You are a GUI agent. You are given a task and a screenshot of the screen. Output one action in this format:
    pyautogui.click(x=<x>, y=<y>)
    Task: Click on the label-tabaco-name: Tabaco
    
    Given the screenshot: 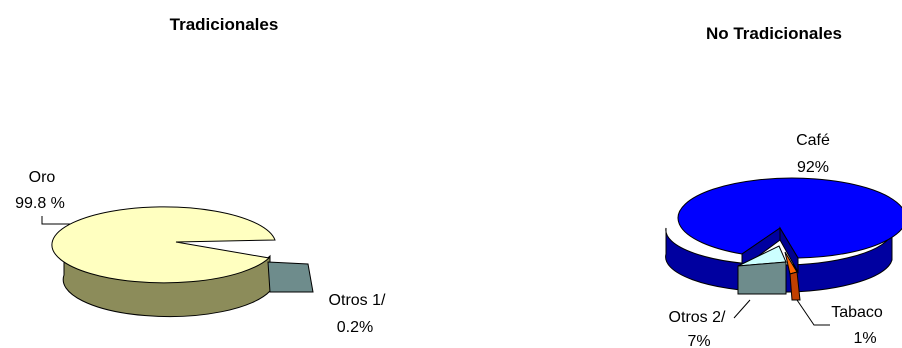 What is the action you would take?
    pyautogui.click(x=857, y=312)
    